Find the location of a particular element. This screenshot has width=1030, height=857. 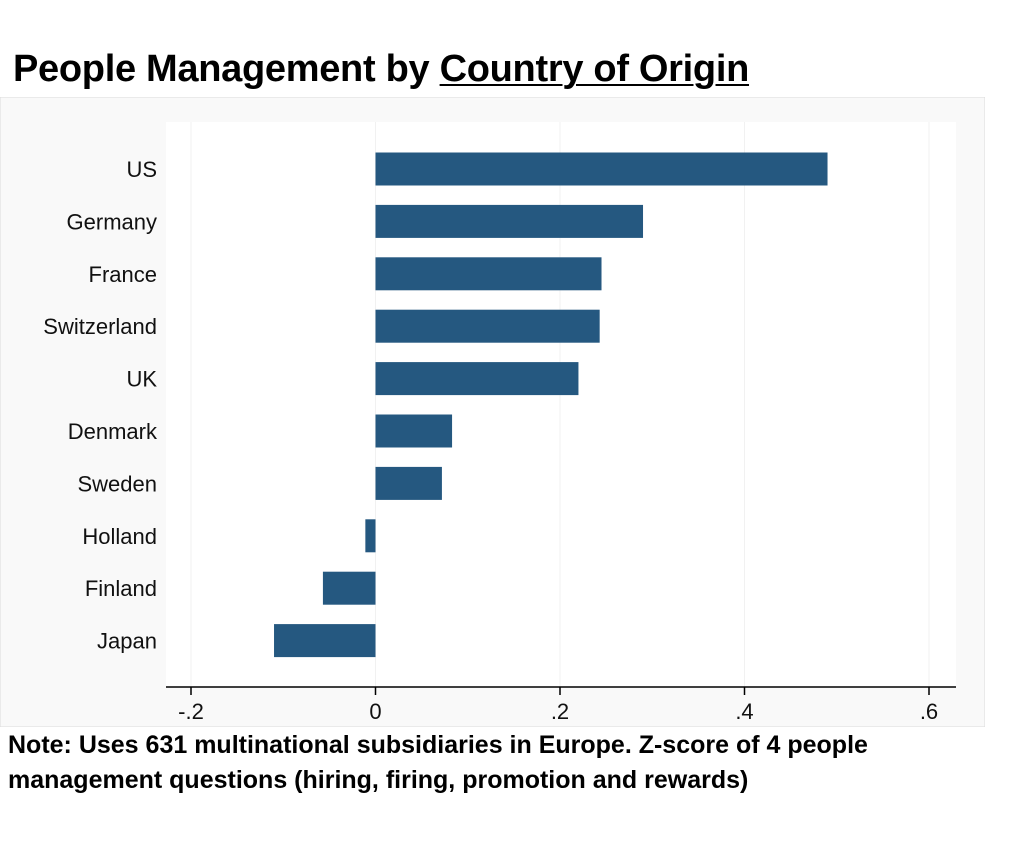

x-tick-label: -.2 is located at coordinates (191, 711).